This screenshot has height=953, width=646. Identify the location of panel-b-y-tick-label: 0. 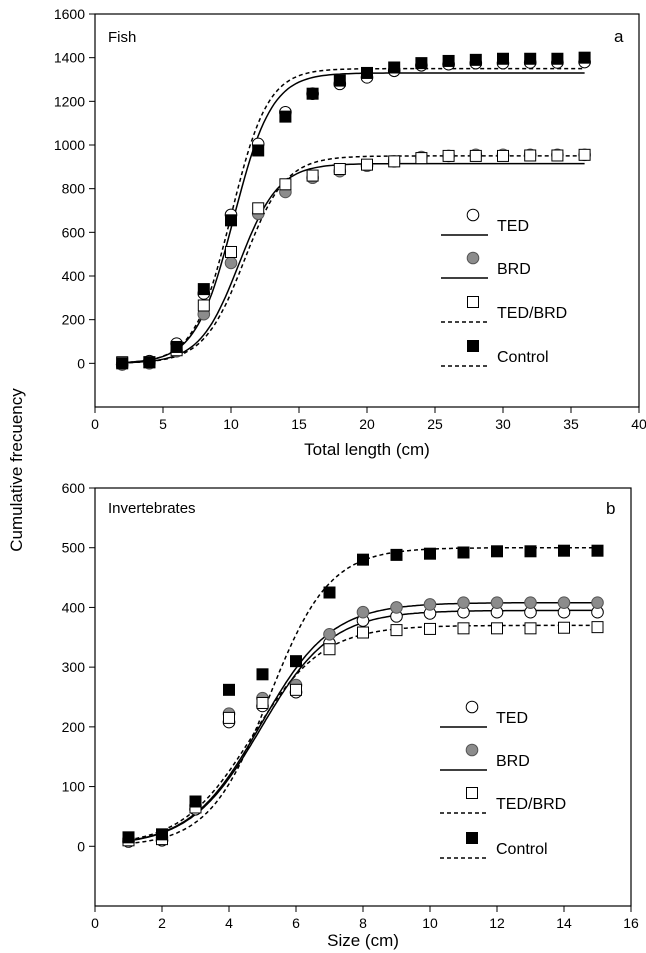
(81, 846).